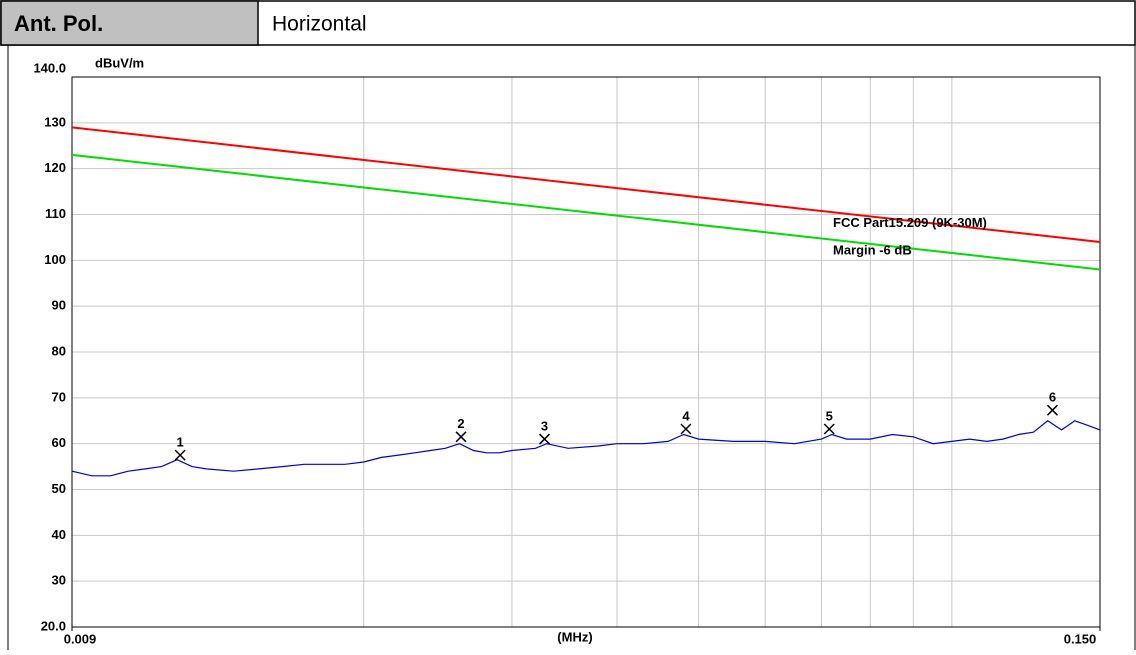  I want to click on x-tick-label: 0.009, so click(80, 638).